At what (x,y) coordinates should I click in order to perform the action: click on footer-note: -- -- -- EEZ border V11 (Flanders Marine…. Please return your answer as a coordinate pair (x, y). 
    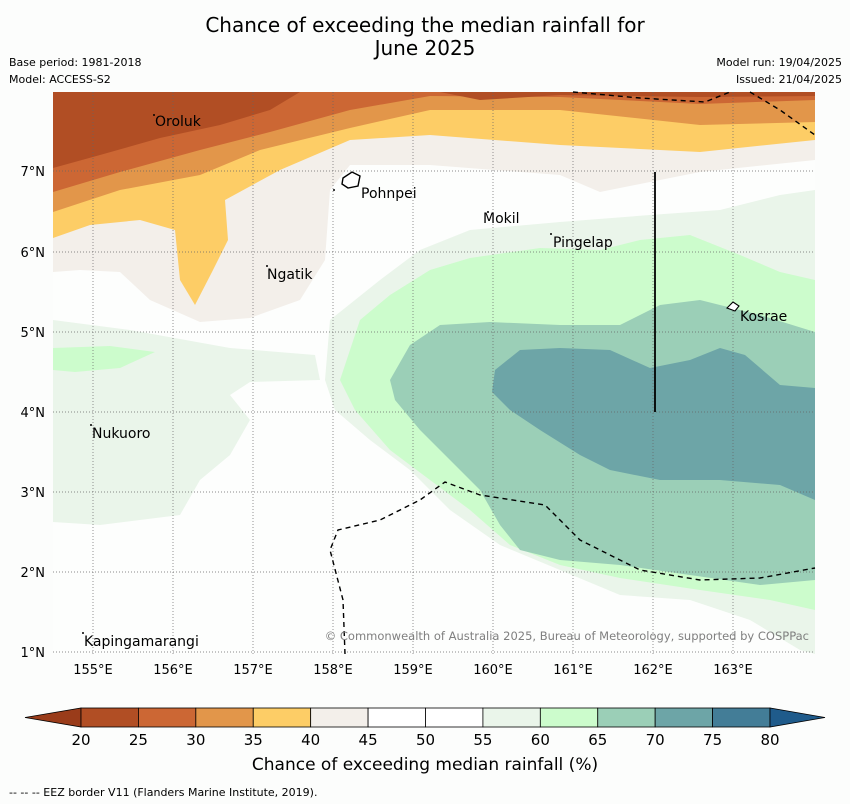
    Looking at the image, I should click on (163, 792).